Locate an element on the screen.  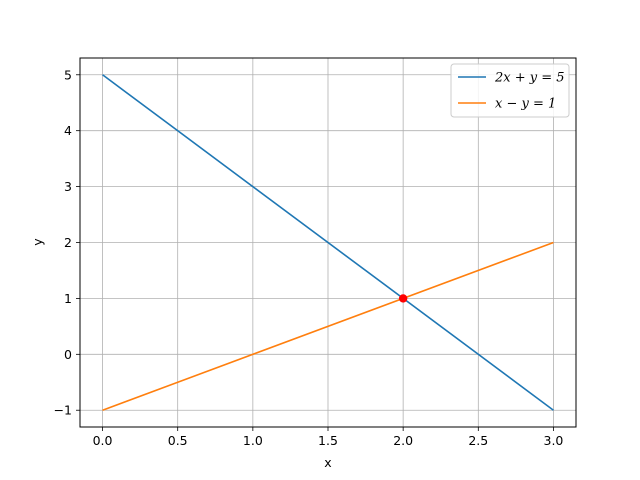
y-tick-label-2: 1 is located at coordinates (68, 298).